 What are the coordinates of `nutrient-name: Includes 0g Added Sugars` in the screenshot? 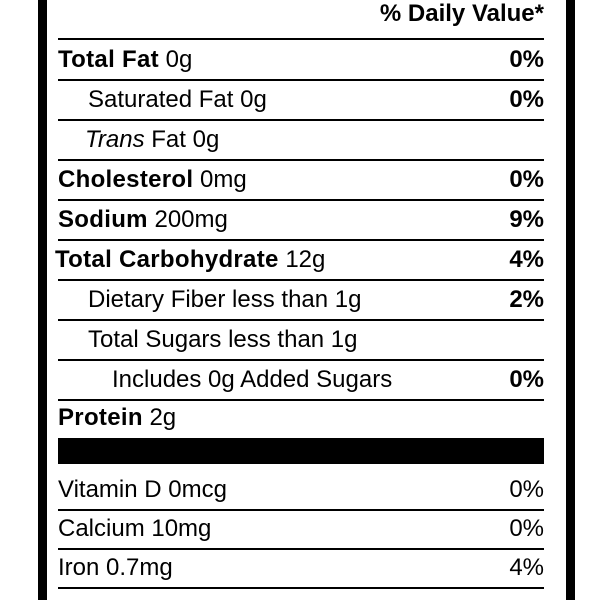 It's located at (252, 379).